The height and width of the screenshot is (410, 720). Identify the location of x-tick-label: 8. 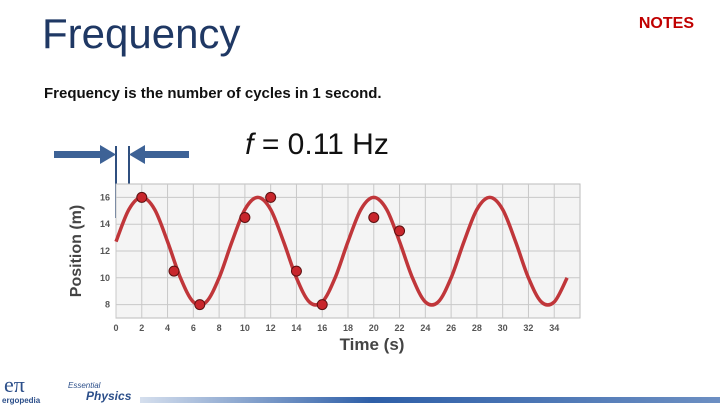
(219, 328).